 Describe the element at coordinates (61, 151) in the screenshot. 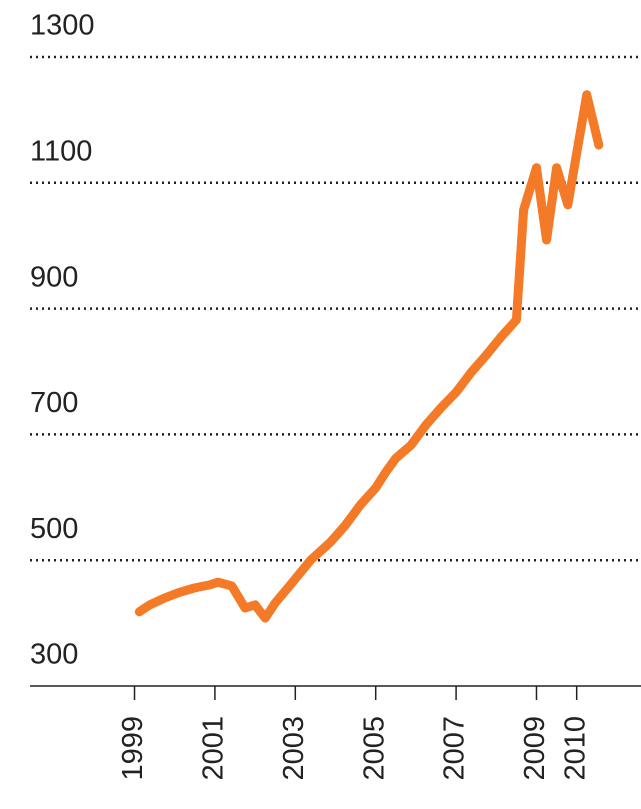

I see `y-tick-label: 1100` at that location.